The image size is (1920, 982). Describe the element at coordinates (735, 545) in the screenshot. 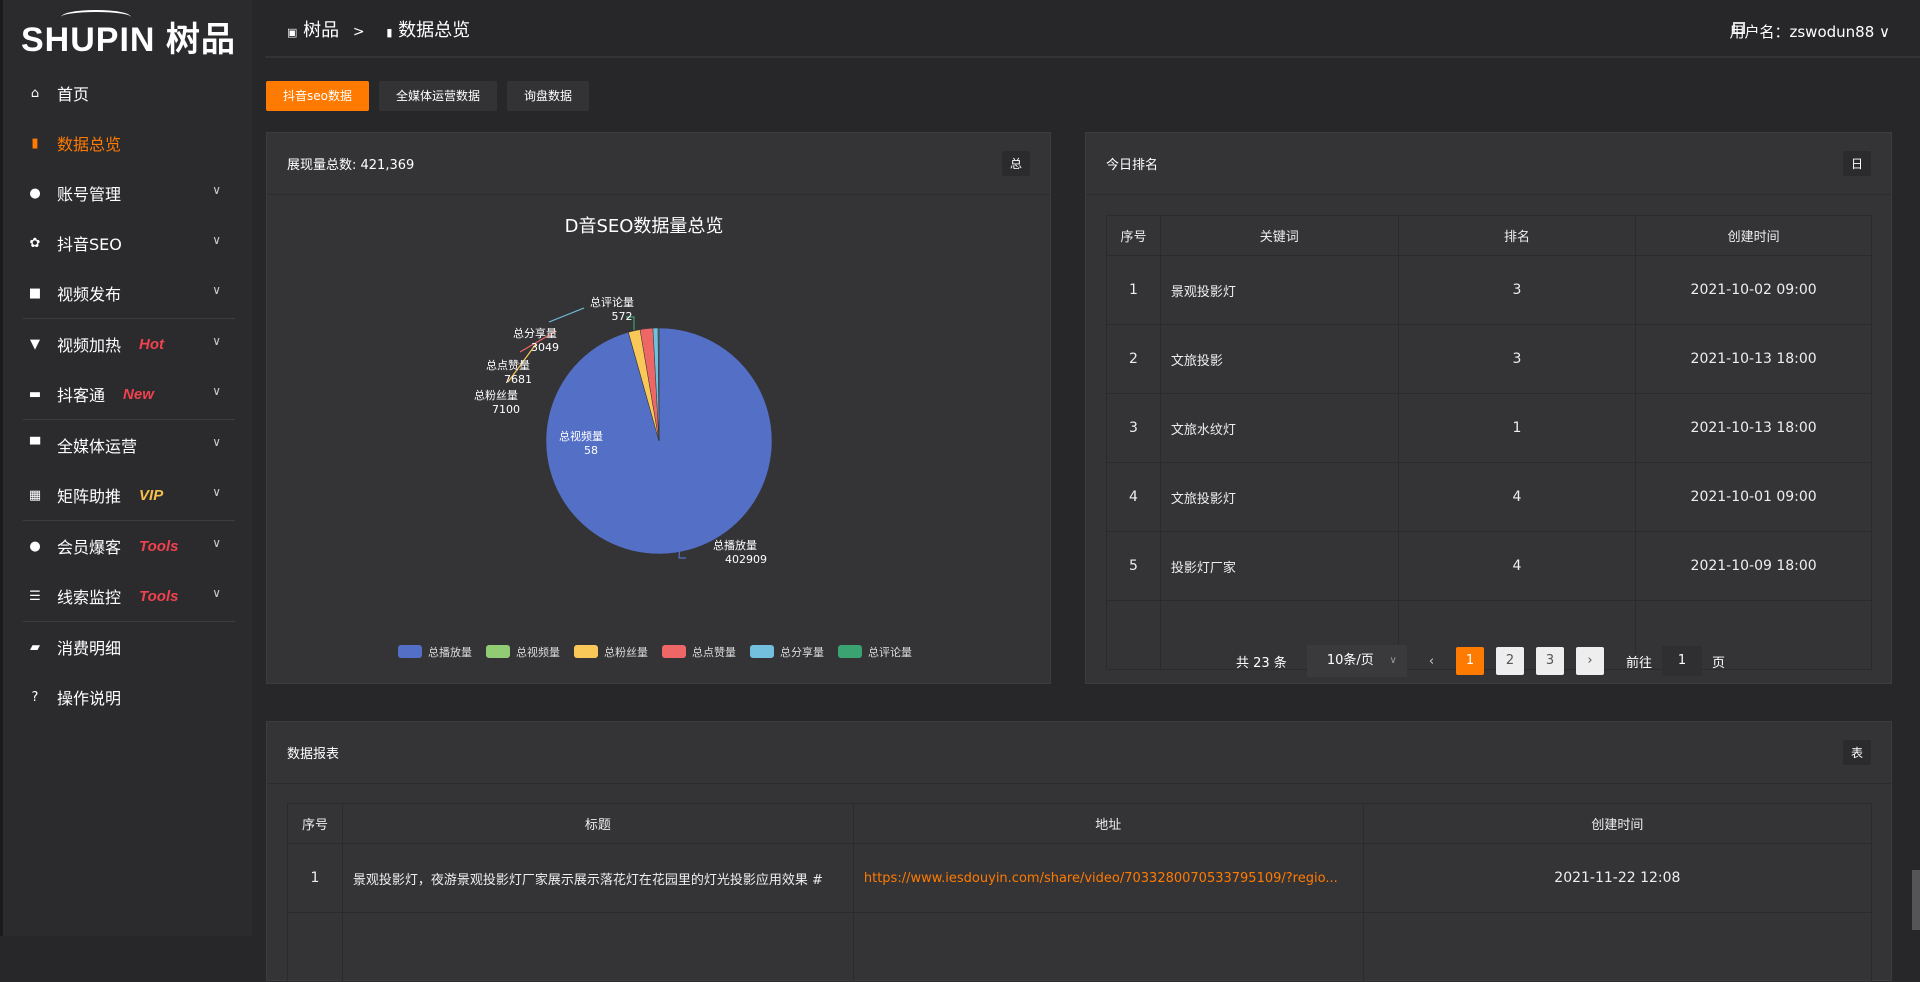

I see `slice-label: 总播放量` at that location.